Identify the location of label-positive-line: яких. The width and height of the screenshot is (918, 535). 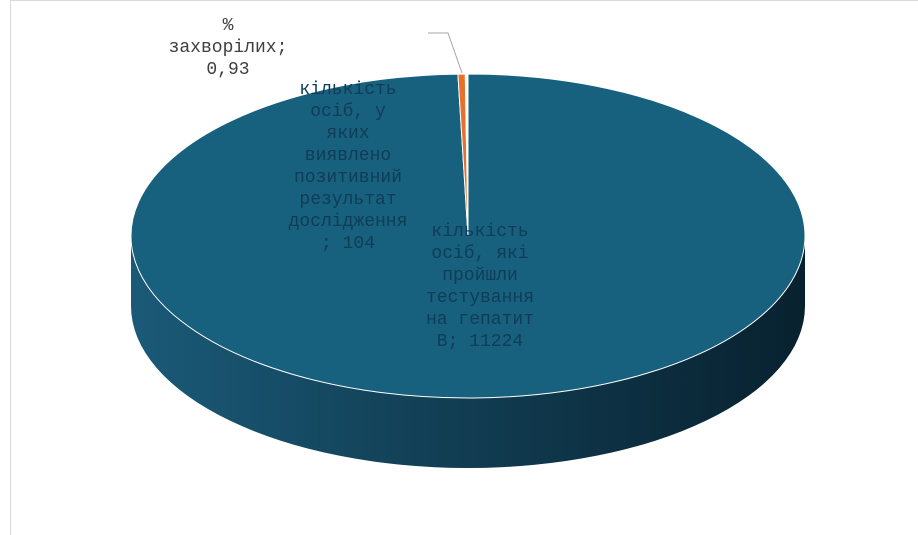
(347, 134).